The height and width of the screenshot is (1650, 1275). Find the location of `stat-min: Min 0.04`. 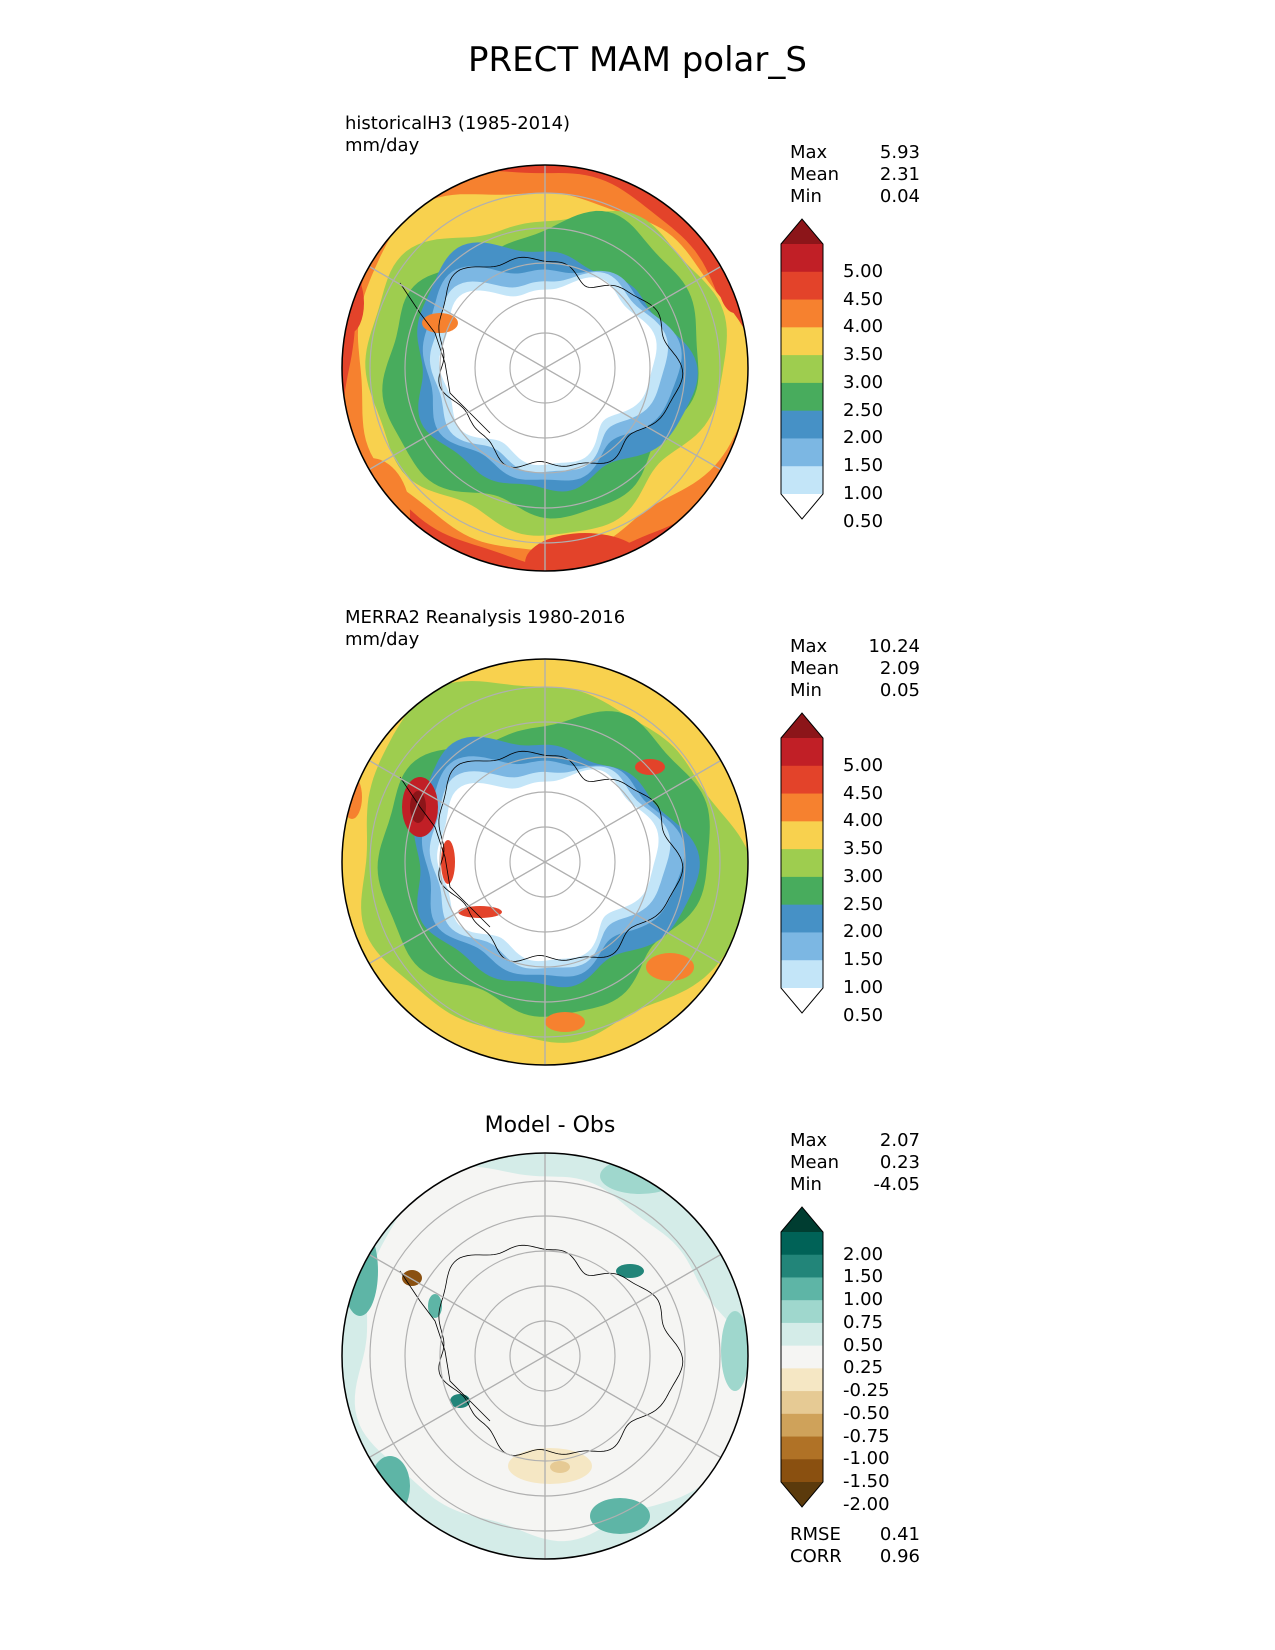

stat-min: Min 0.04 is located at coordinates (855, 196).